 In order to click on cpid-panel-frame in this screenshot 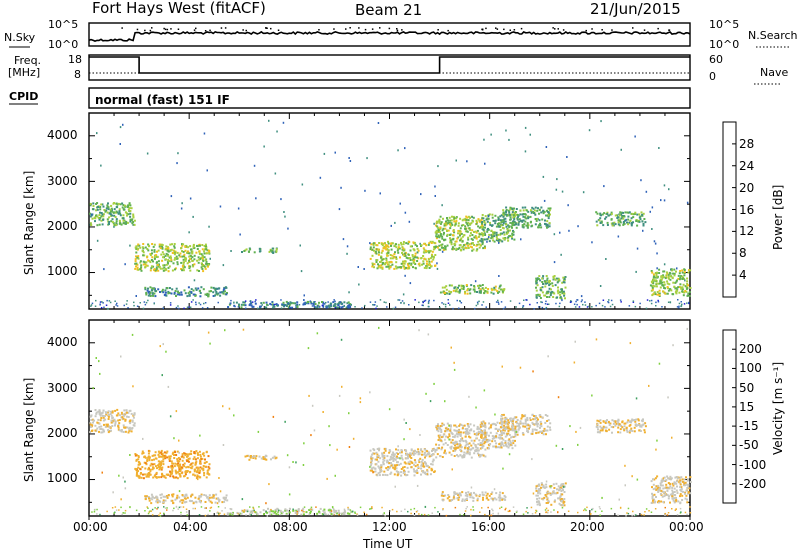, I will do `click(389, 98)`.